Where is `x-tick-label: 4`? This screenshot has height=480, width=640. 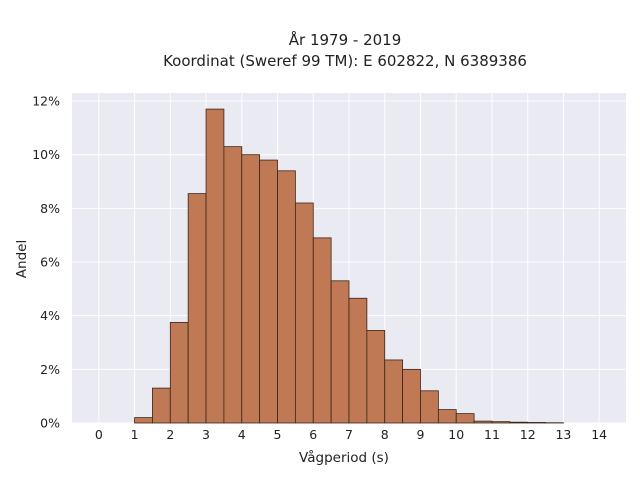 x-tick-label: 4 is located at coordinates (242, 434).